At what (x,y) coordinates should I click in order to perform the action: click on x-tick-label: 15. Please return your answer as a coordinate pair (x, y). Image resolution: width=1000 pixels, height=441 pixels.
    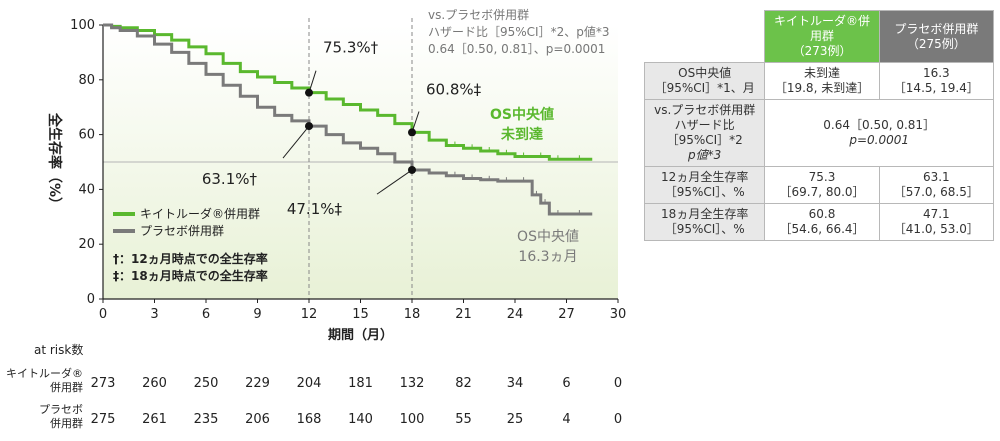
    Looking at the image, I should click on (360, 314).